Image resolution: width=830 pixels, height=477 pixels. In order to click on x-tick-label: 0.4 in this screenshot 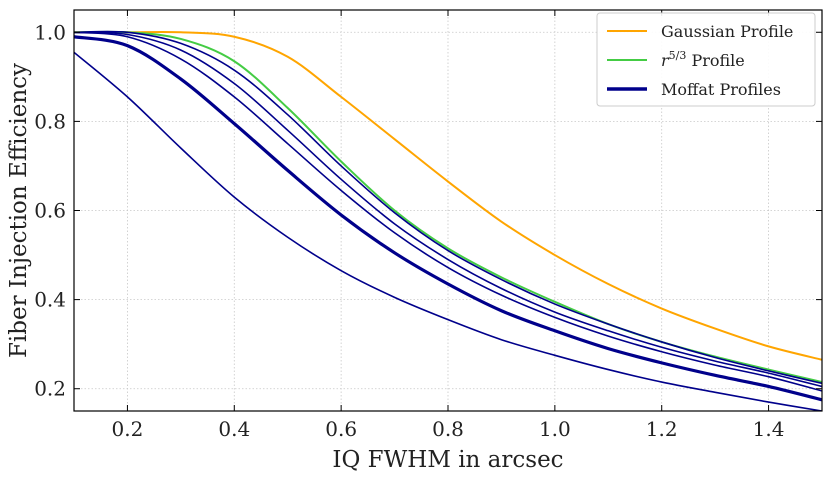, I will do `click(234, 429)`.